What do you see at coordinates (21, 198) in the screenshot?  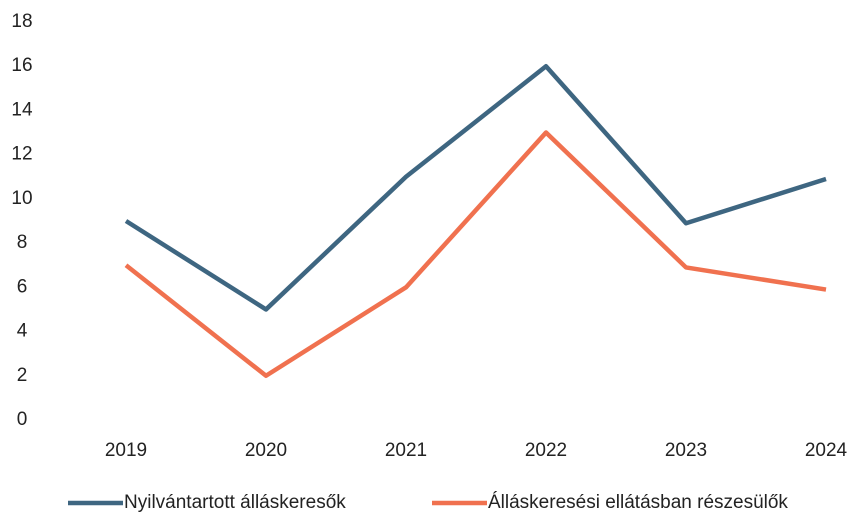 I see `y-tick-label: 10` at bounding box center [21, 198].